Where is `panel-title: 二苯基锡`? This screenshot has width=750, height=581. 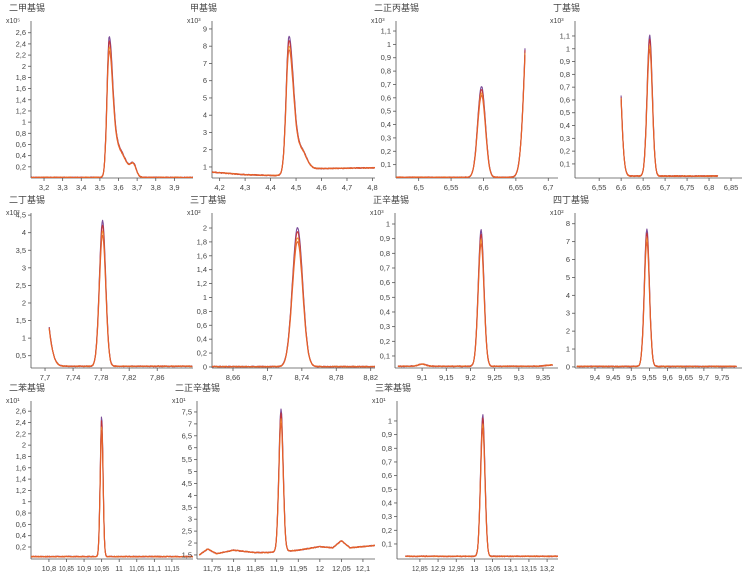
panel-title: 二苯基锡 is located at coordinates (27, 387).